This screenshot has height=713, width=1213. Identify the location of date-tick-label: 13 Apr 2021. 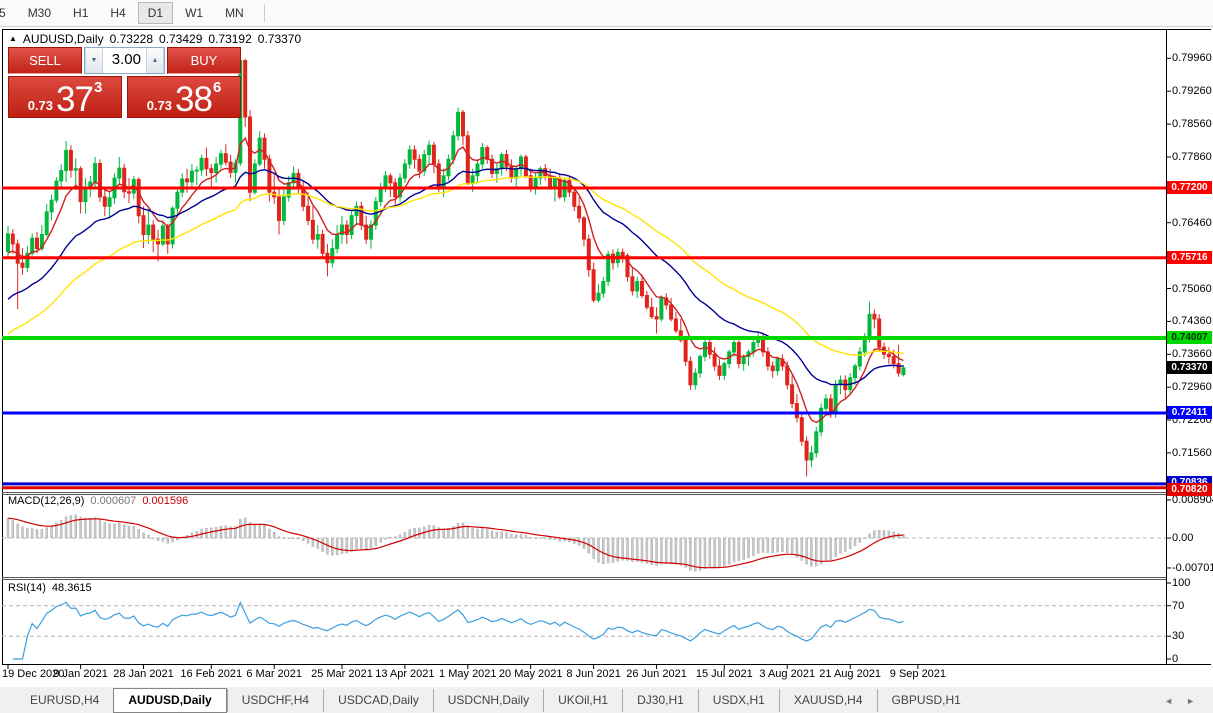
(405, 674).